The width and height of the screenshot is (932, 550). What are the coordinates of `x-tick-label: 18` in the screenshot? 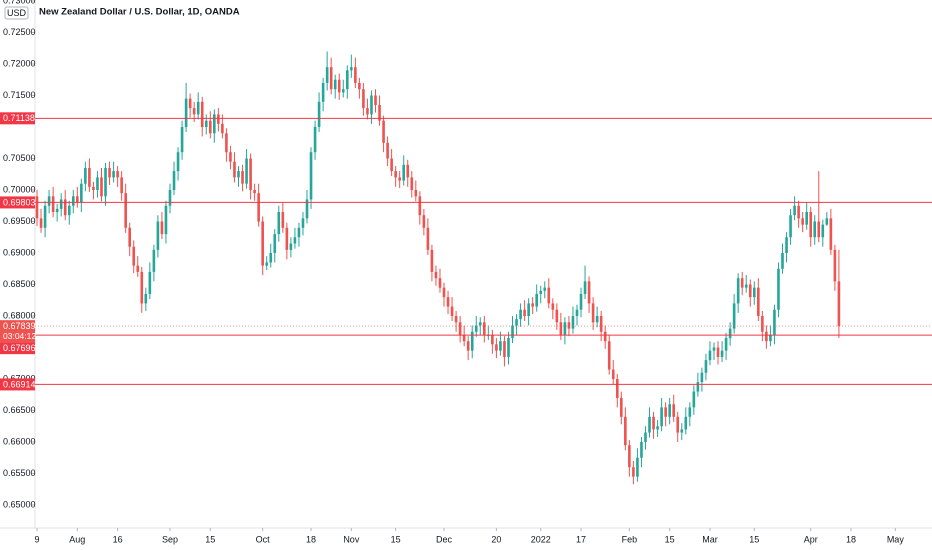 It's located at (311, 539).